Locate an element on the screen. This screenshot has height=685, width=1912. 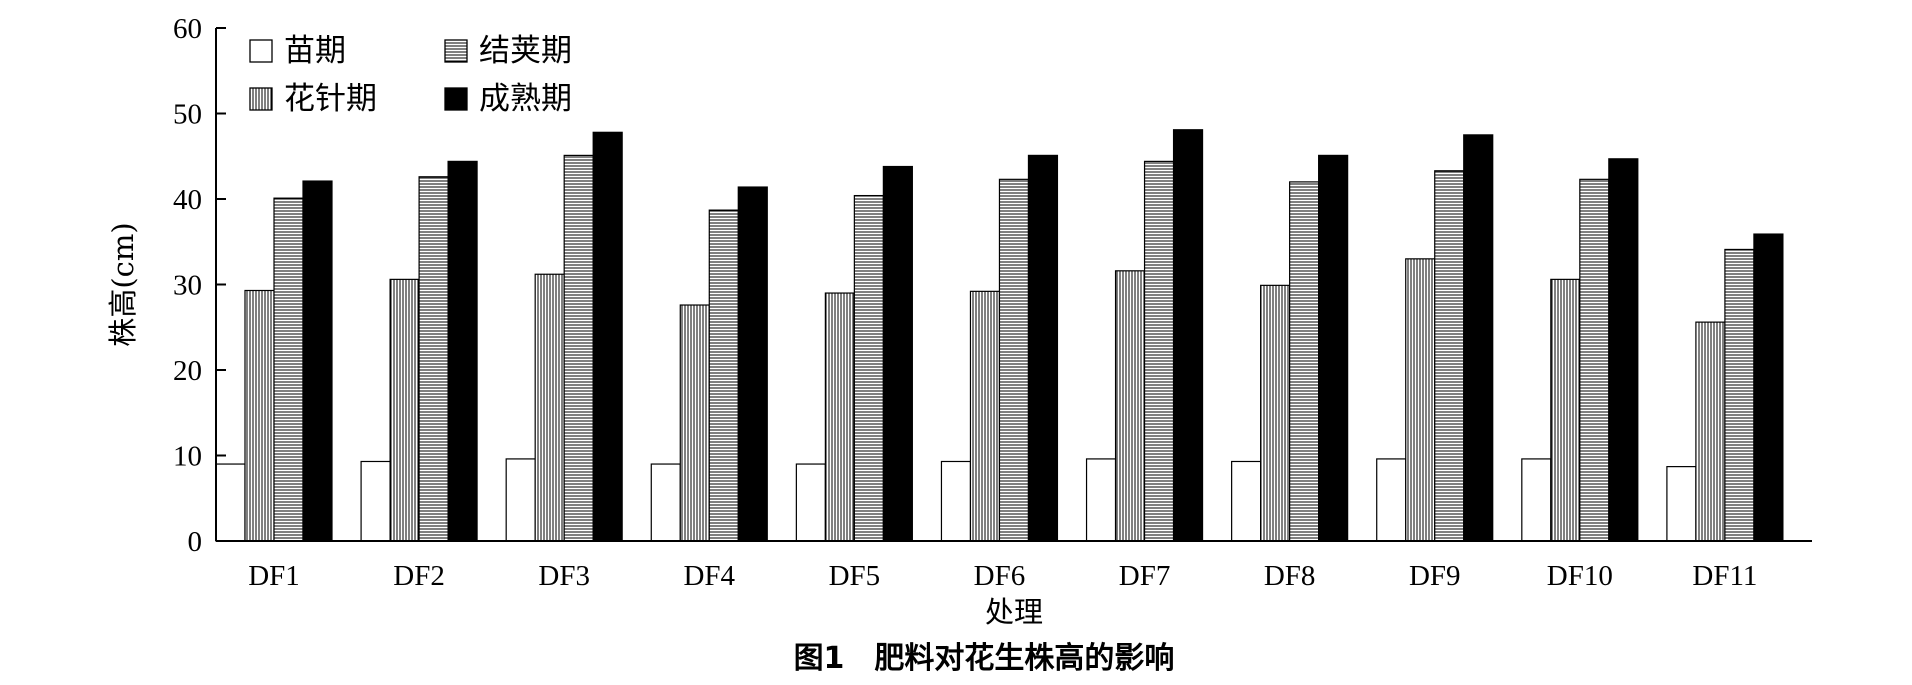
figure-caption: 图1 肥料对花生株高的影响 is located at coordinates (984, 658).